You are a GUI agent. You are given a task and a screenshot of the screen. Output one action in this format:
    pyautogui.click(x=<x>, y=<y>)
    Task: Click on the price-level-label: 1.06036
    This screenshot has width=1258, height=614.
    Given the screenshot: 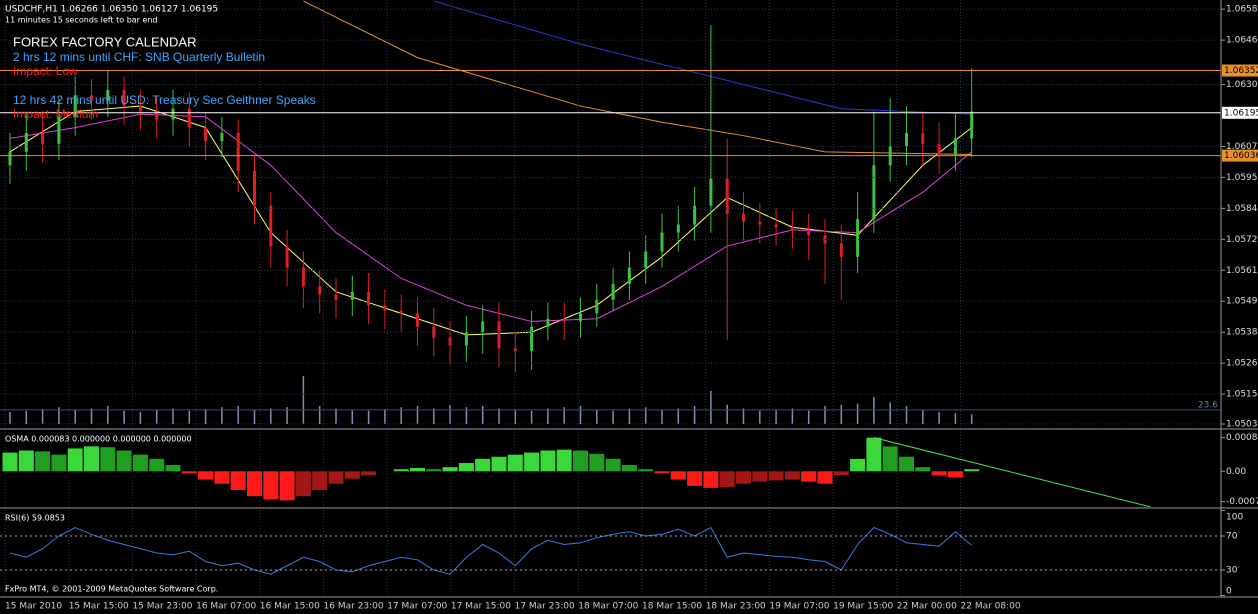 What is the action you would take?
    pyautogui.click(x=1241, y=156)
    